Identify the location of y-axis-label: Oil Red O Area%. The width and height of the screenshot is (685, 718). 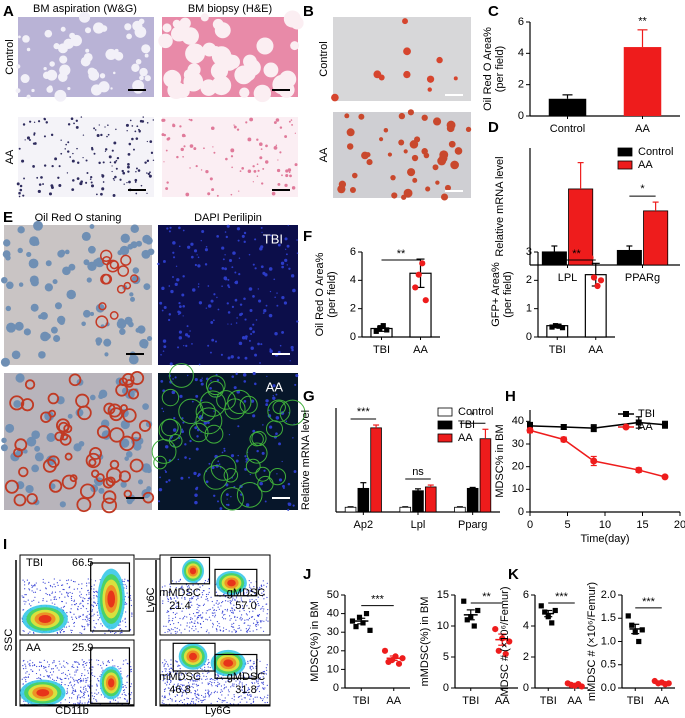
(488, 69).